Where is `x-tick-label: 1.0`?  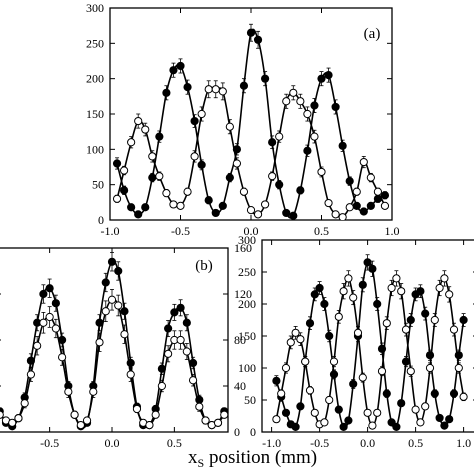 x-tick-label: 1.0 is located at coordinates (463, 443).